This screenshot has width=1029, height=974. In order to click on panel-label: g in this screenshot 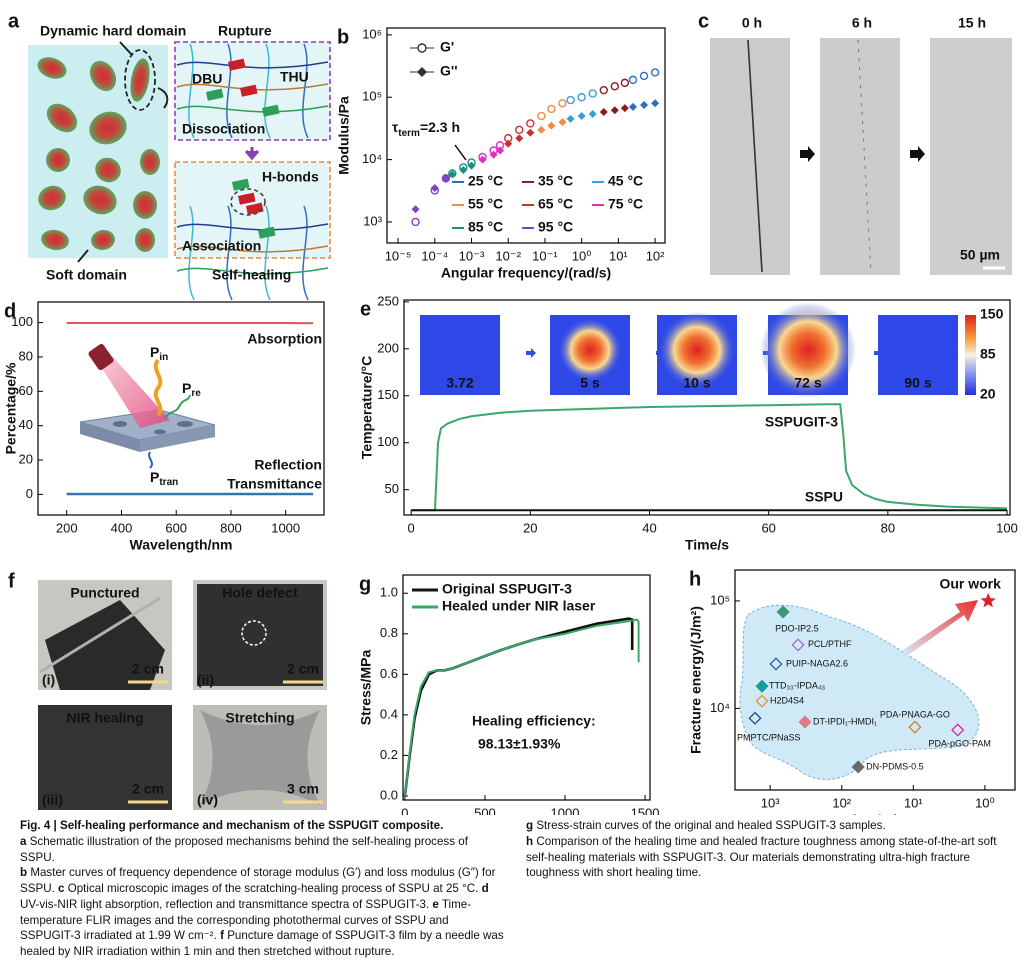, I will do `click(365, 584)`.